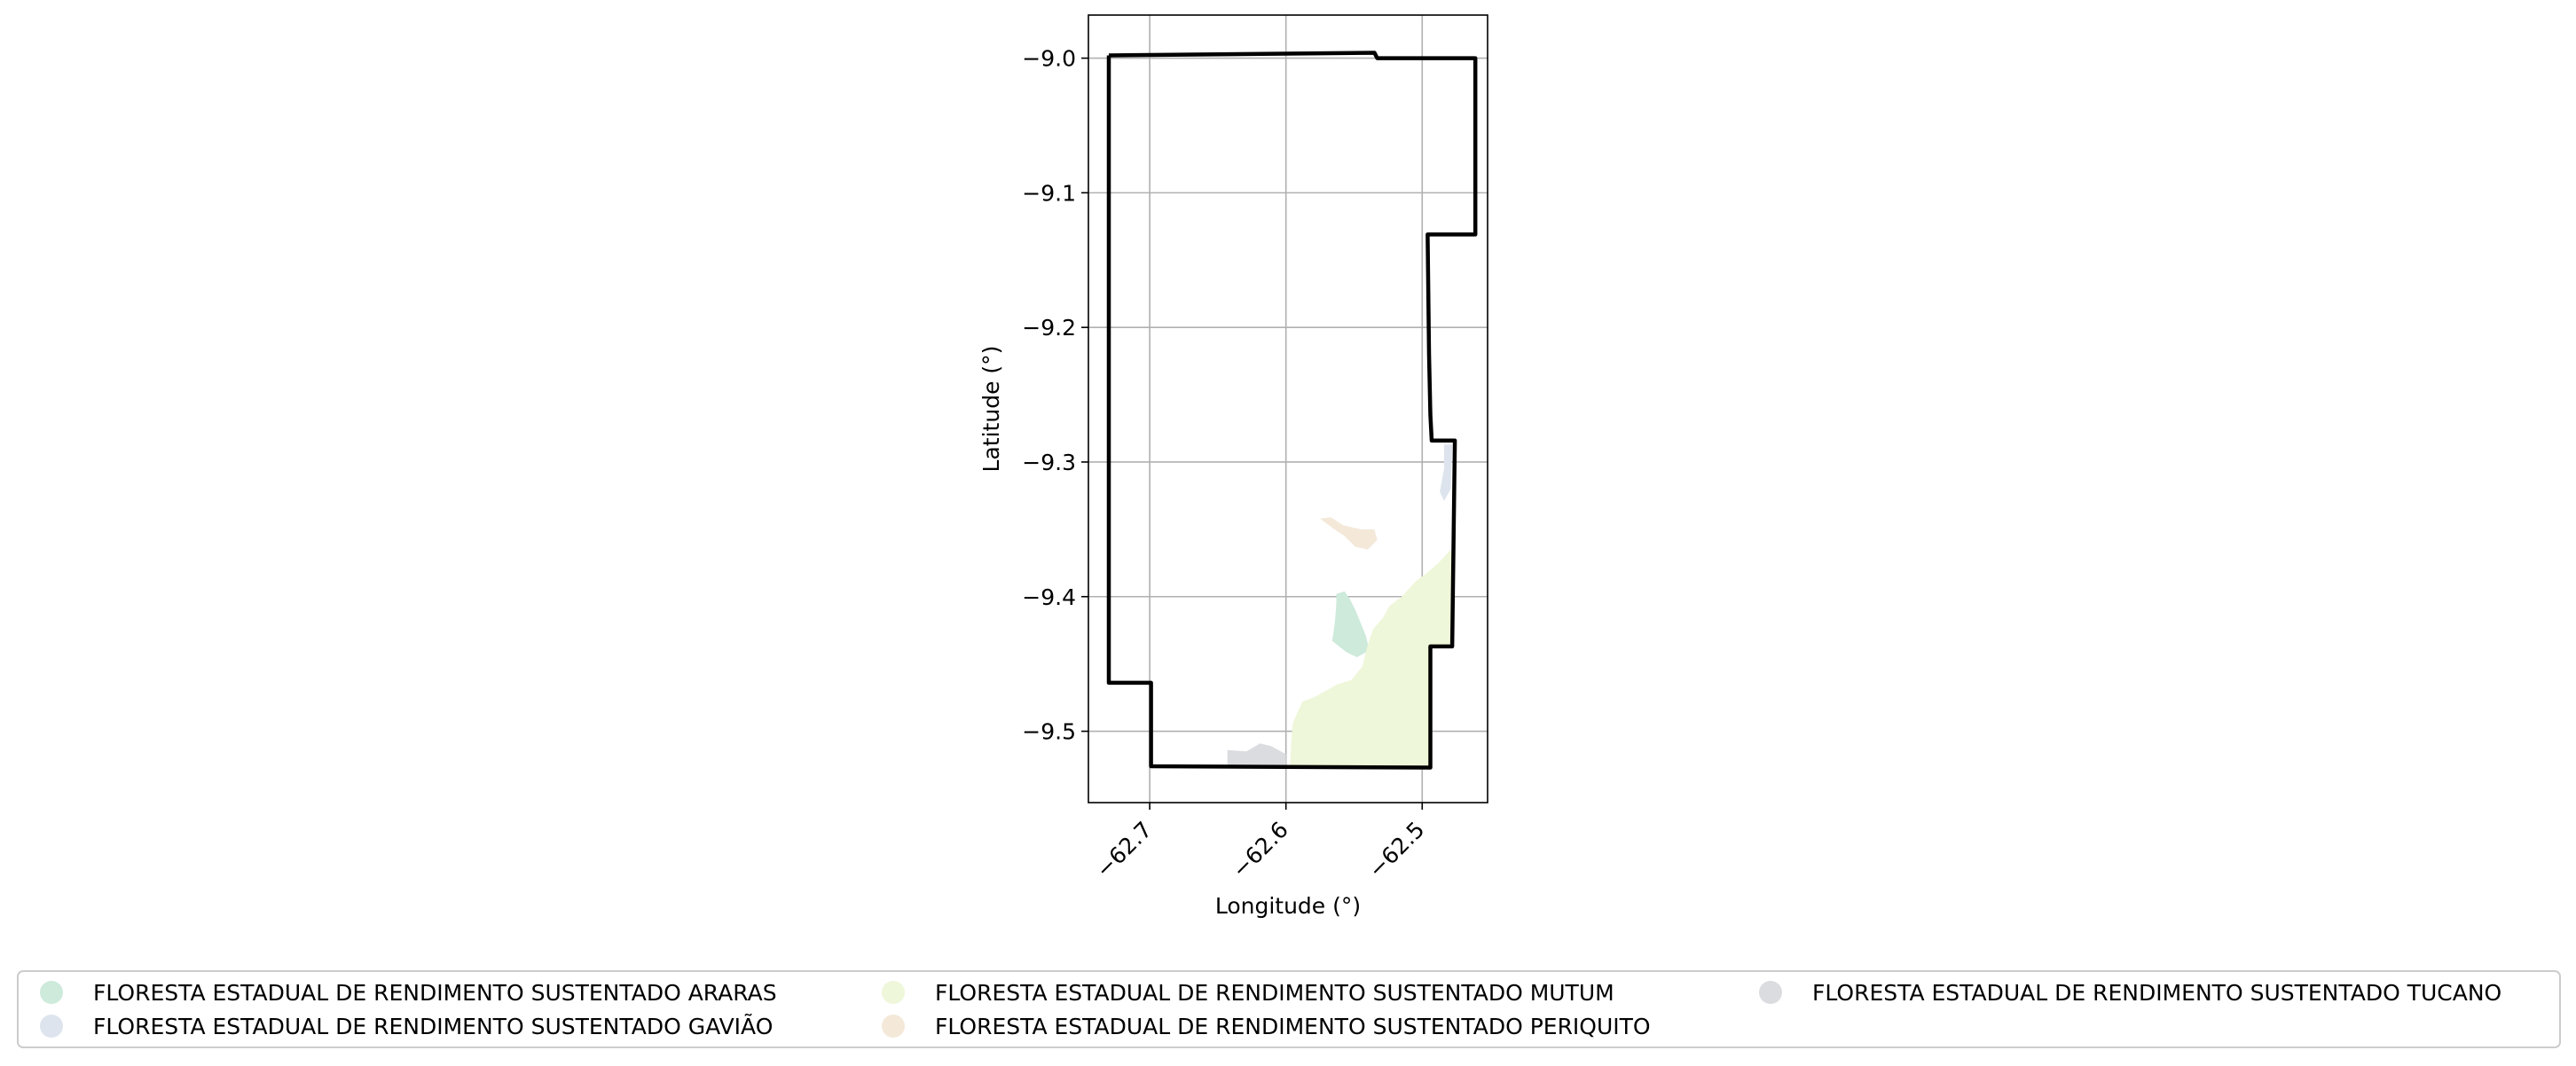 The image size is (2576, 1066). What do you see at coordinates (991, 409) in the screenshot?
I see `y-axis-label: Latitude (°)` at bounding box center [991, 409].